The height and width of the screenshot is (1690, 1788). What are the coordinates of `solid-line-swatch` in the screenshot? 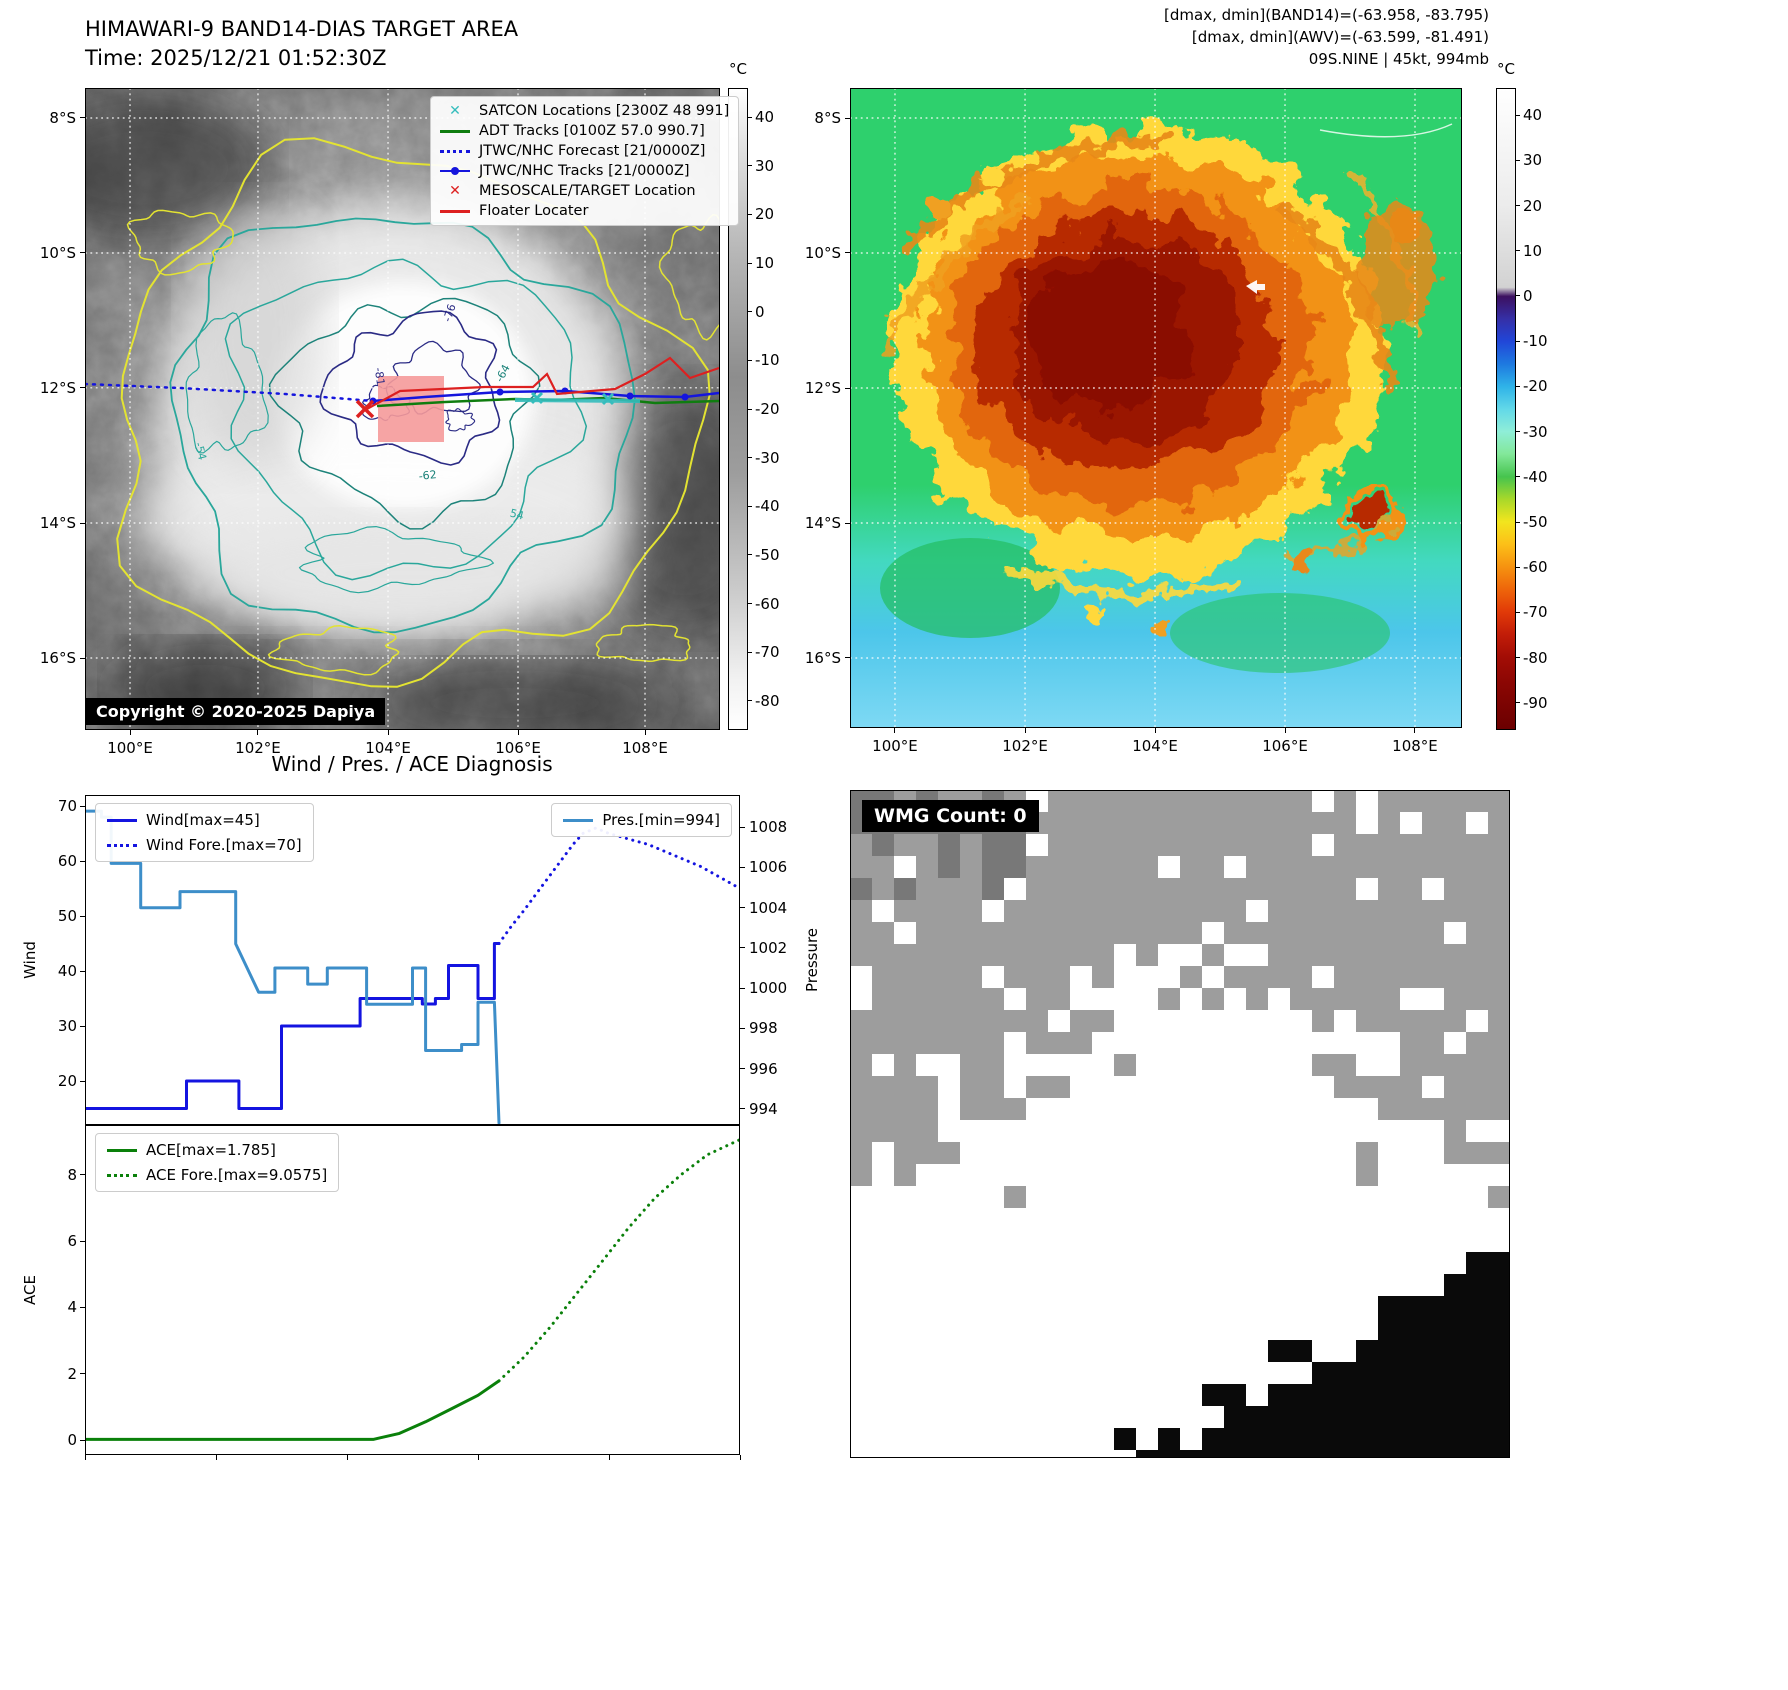 It's located at (455, 211).